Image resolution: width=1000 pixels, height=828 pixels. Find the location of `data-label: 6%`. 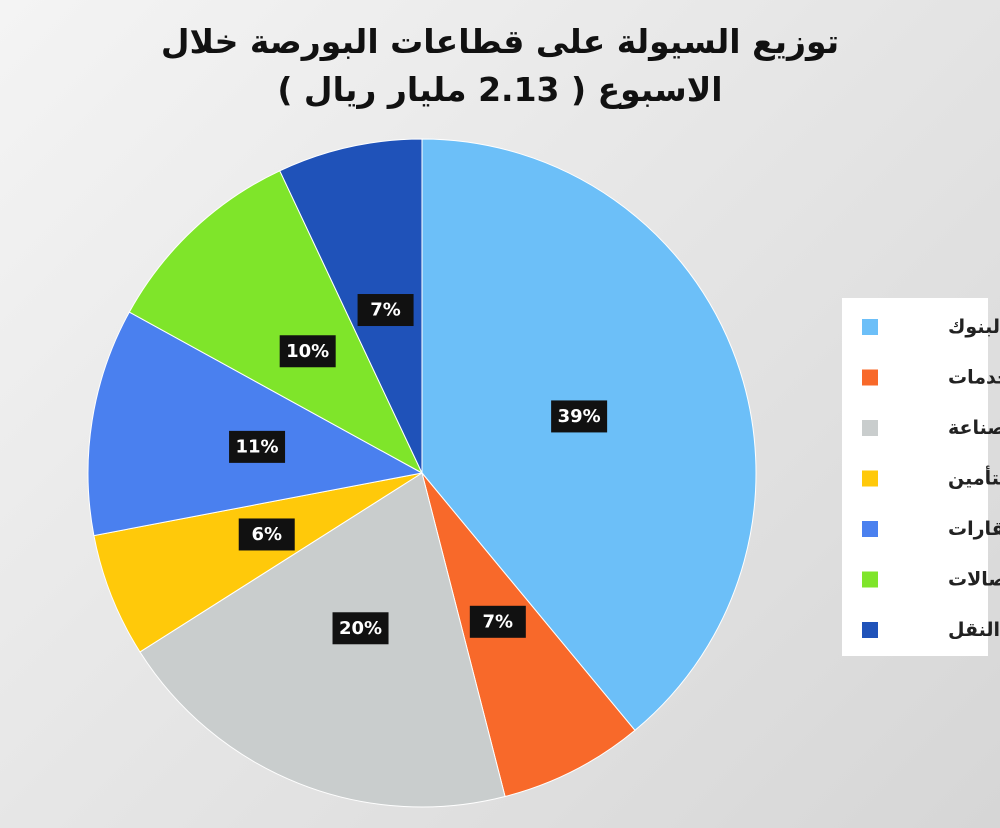

data-label: 6% is located at coordinates (266, 534).